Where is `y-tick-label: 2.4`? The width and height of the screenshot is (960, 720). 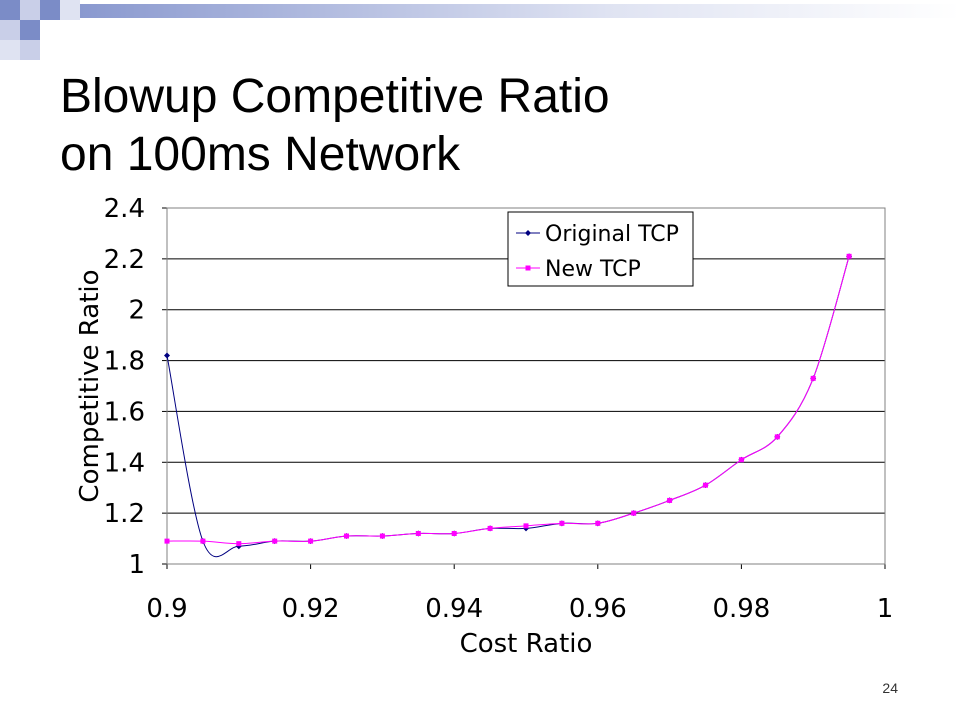 y-tick-label: 2.4 is located at coordinates (124, 209).